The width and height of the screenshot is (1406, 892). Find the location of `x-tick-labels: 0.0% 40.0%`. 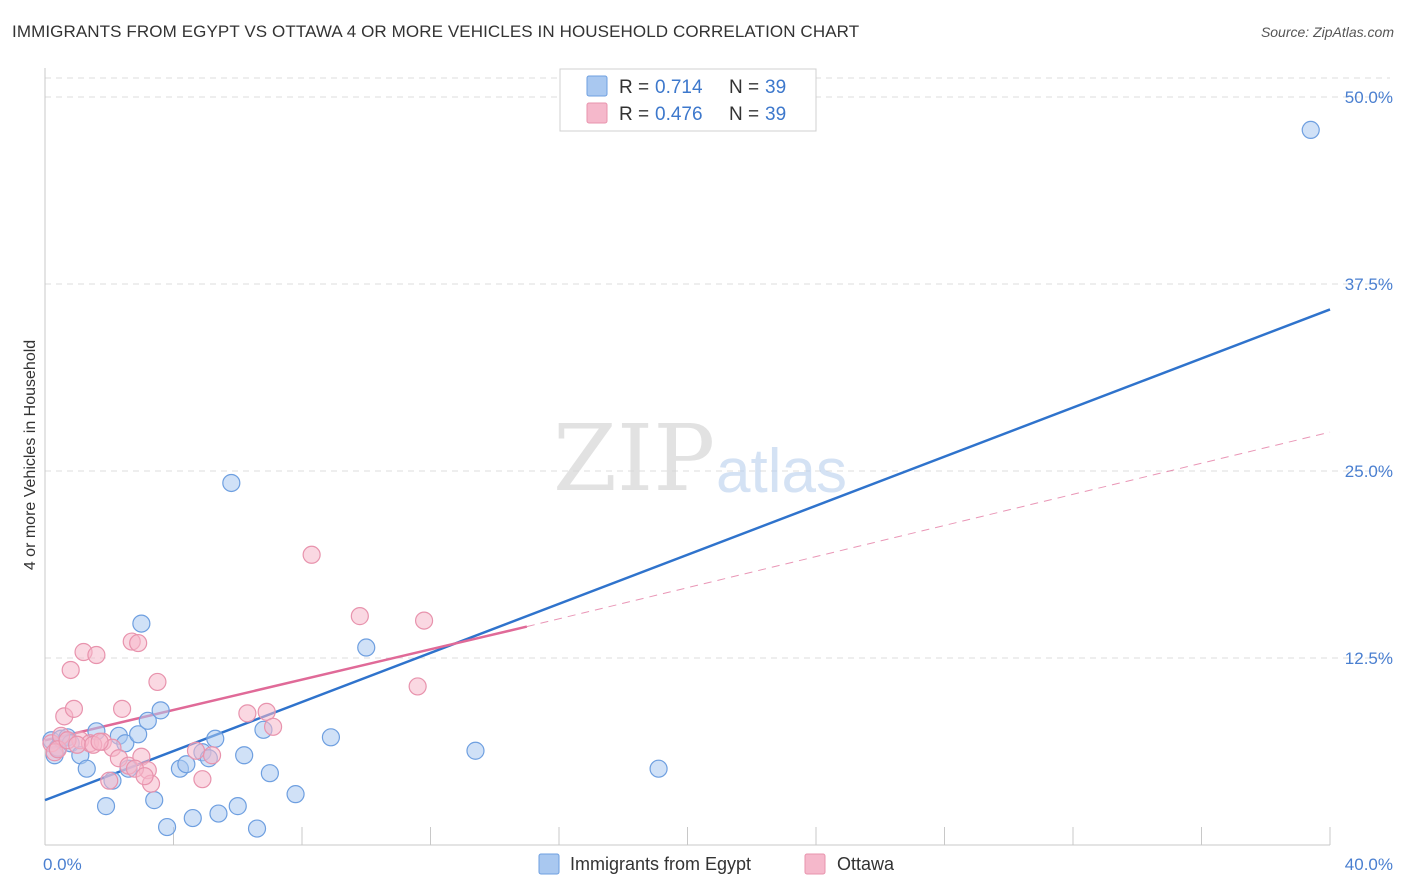

x-tick-labels: 0.0% 40.0% is located at coordinates (718, 864).